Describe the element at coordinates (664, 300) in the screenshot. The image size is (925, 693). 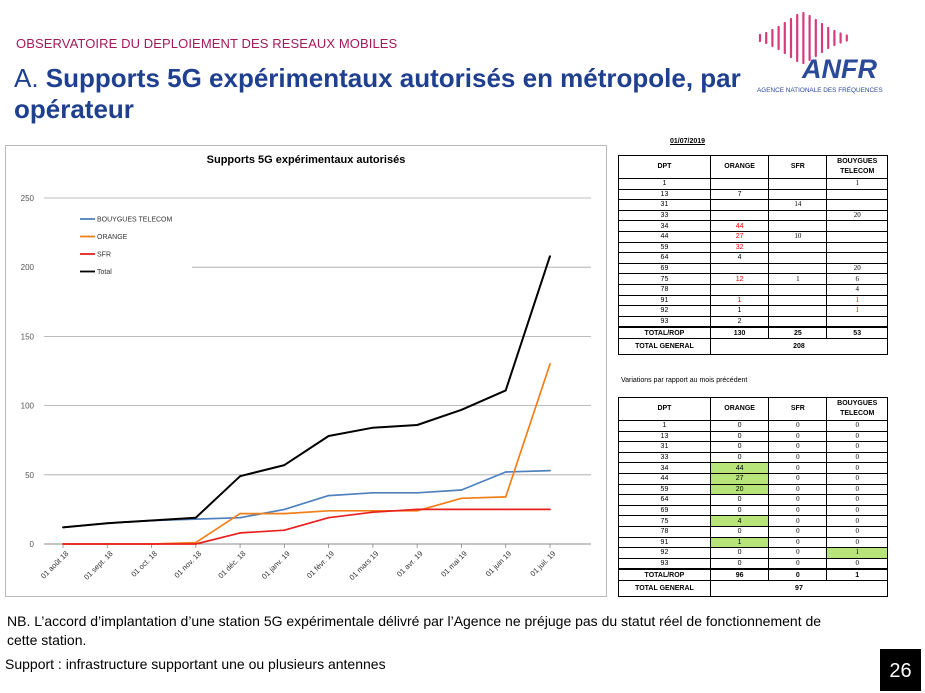
I see `table-cell: 91` at that location.